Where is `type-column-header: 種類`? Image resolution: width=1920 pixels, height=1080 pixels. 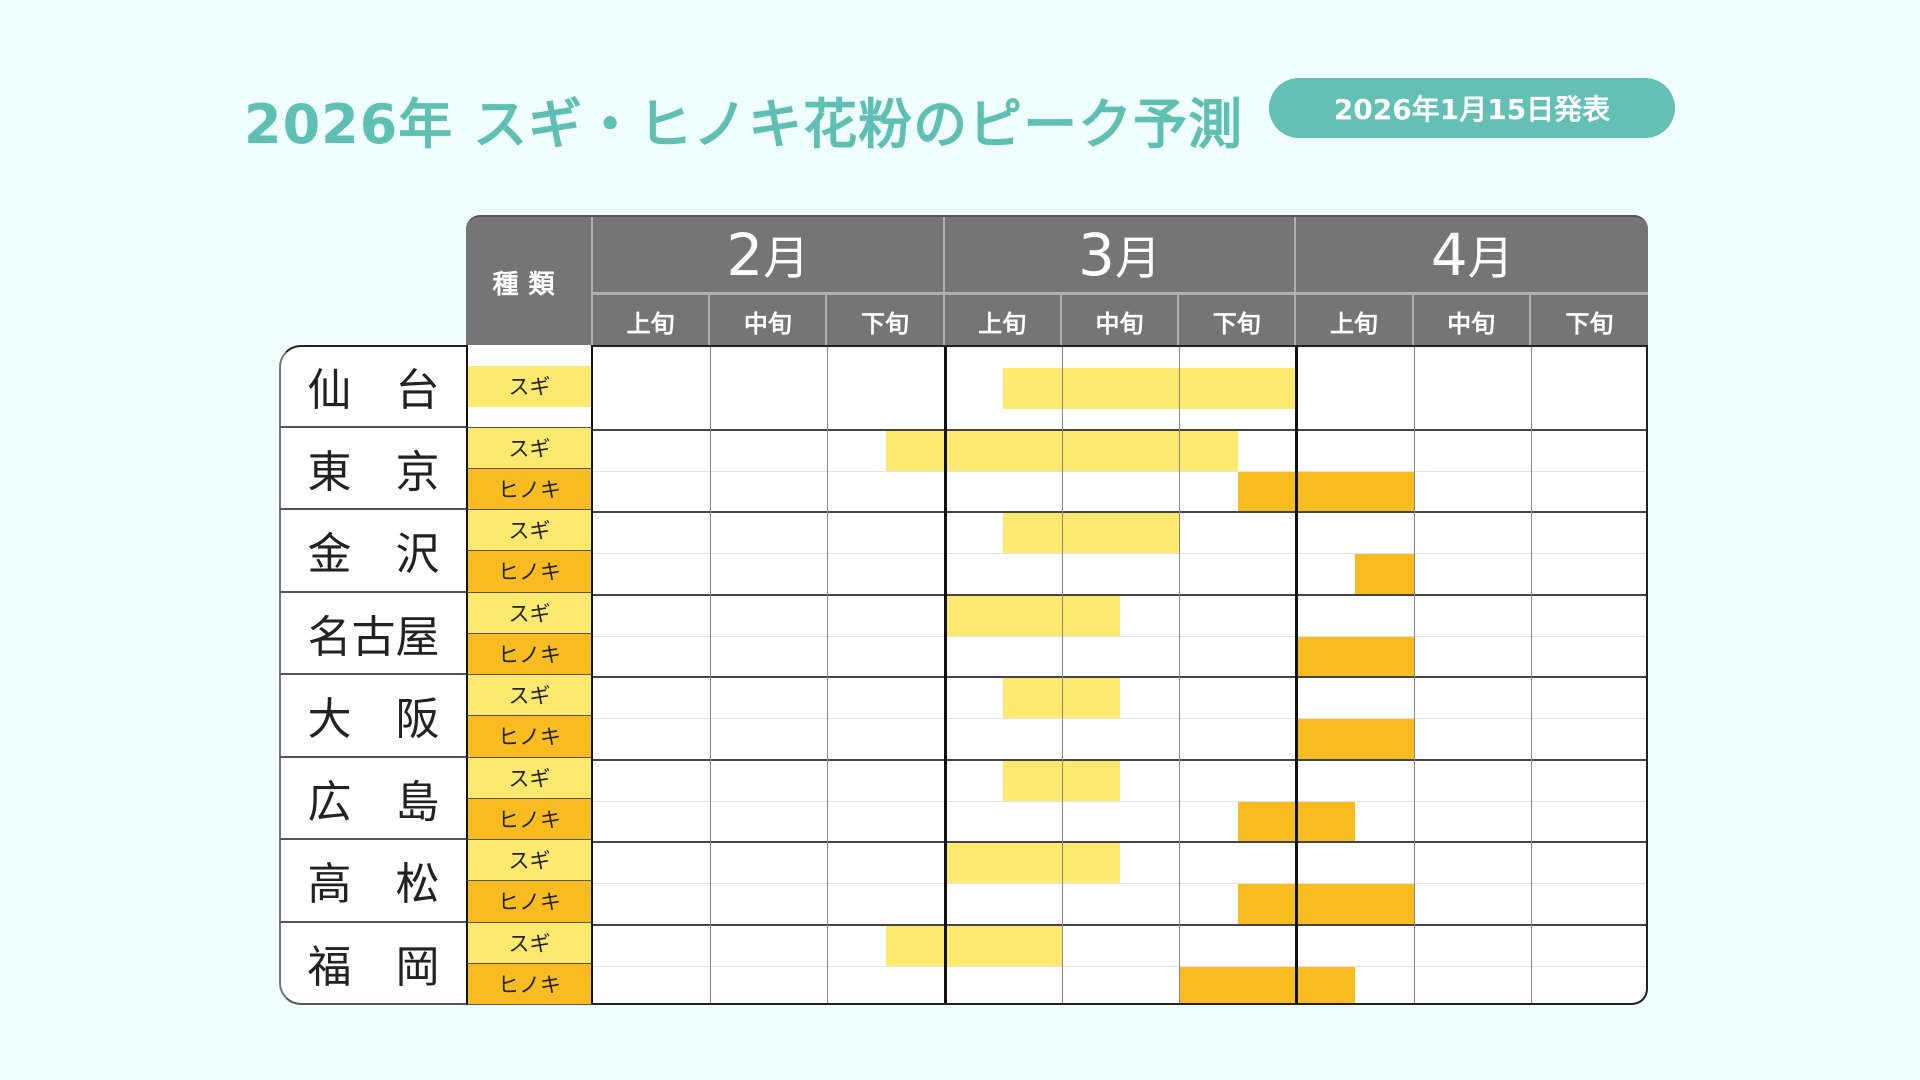 type-column-header: 種類 is located at coordinates (529, 282).